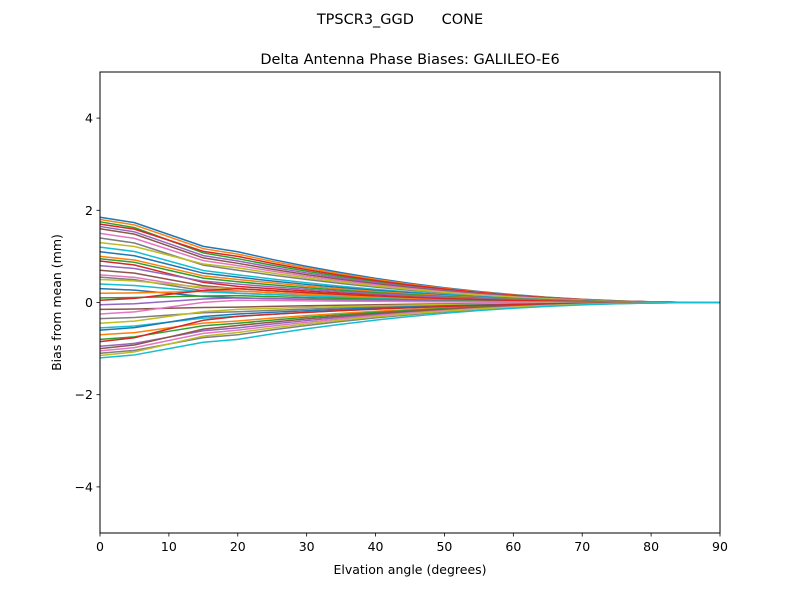  I want to click on x-tick-label: 40, so click(376, 546).